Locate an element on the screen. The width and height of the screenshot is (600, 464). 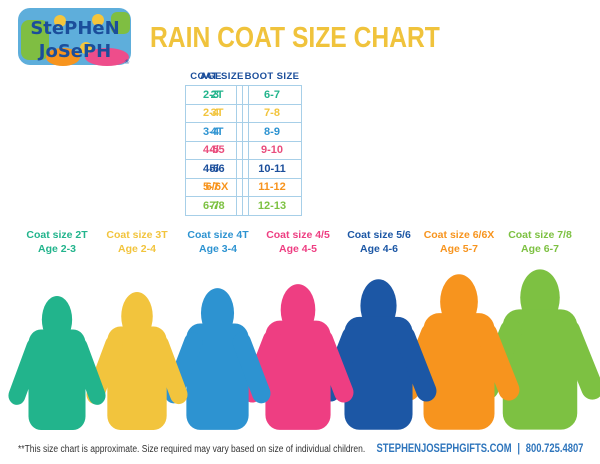
coat-label-66x: Coat size 6/6X Age 5-7 is located at coordinates (459, 242).